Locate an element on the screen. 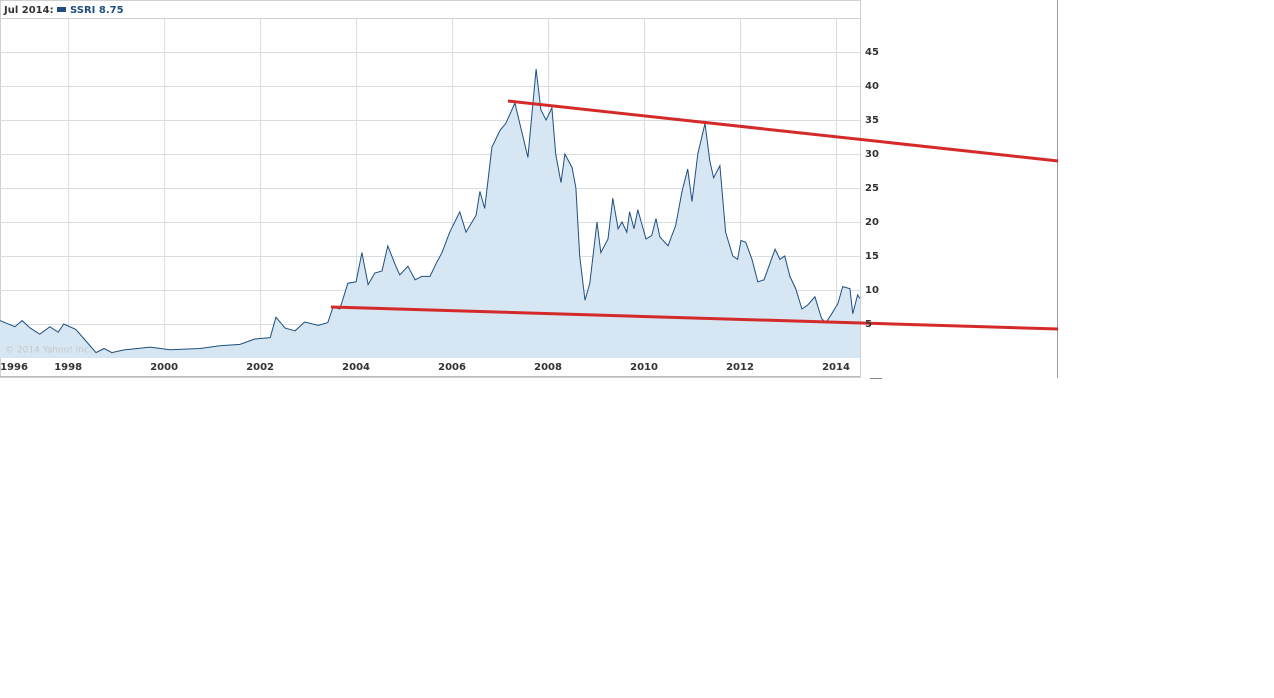  x-tick-label: 2008 is located at coordinates (548, 367).